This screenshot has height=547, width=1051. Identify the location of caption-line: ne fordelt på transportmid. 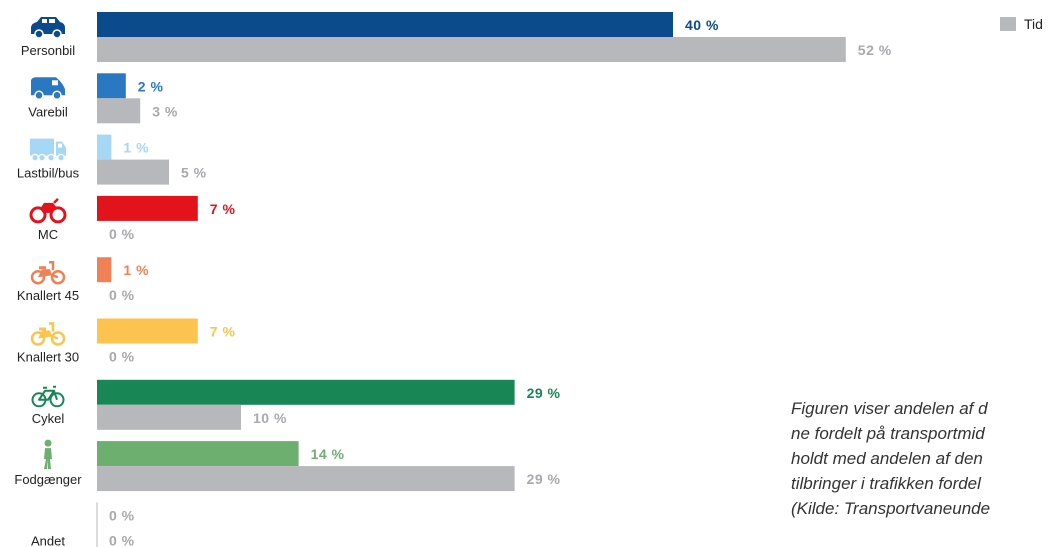
(888, 433).